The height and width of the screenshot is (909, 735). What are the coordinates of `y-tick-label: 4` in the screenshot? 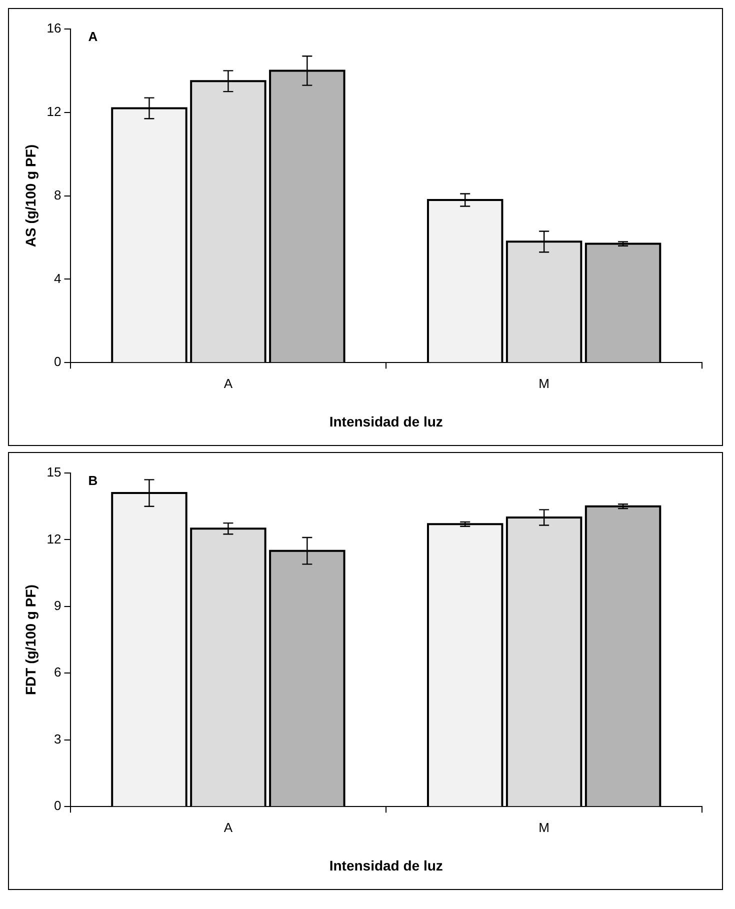 It's located at (58, 278).